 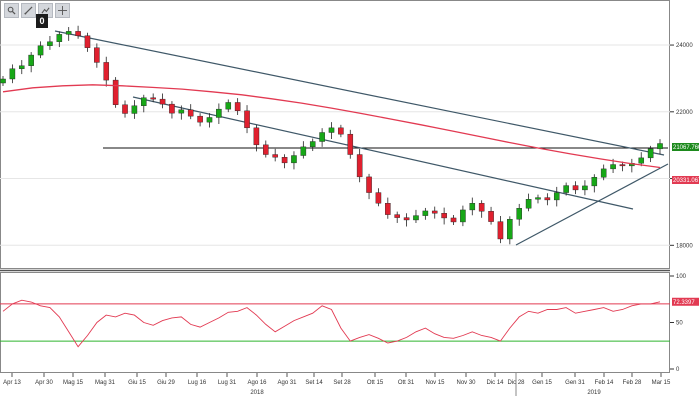 I want to click on year-label: 2019, so click(x=594, y=393).